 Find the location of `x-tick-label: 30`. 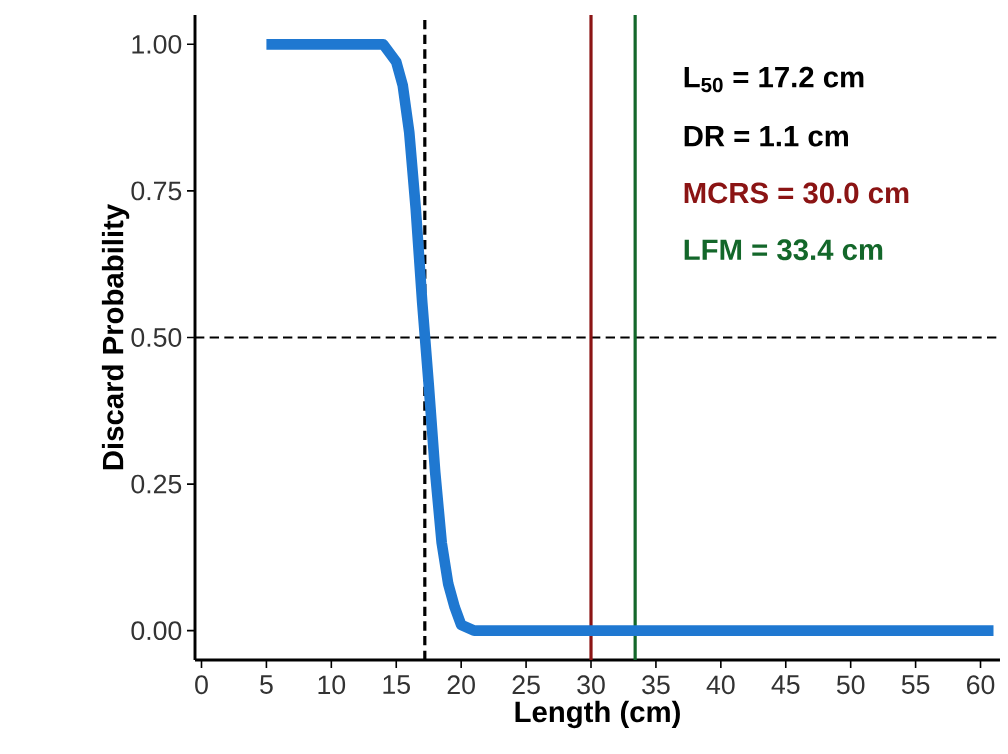

x-tick-label: 30 is located at coordinates (591, 685).